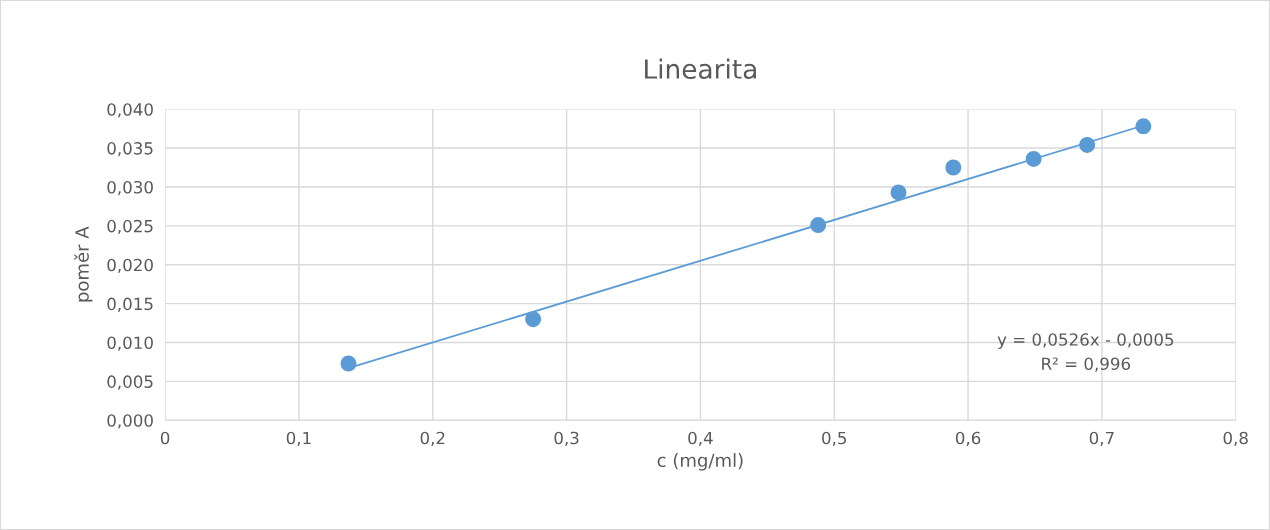 This screenshot has height=530, width=1270. Describe the element at coordinates (968, 438) in the screenshot. I see `x-tick-label: 0,6` at that location.